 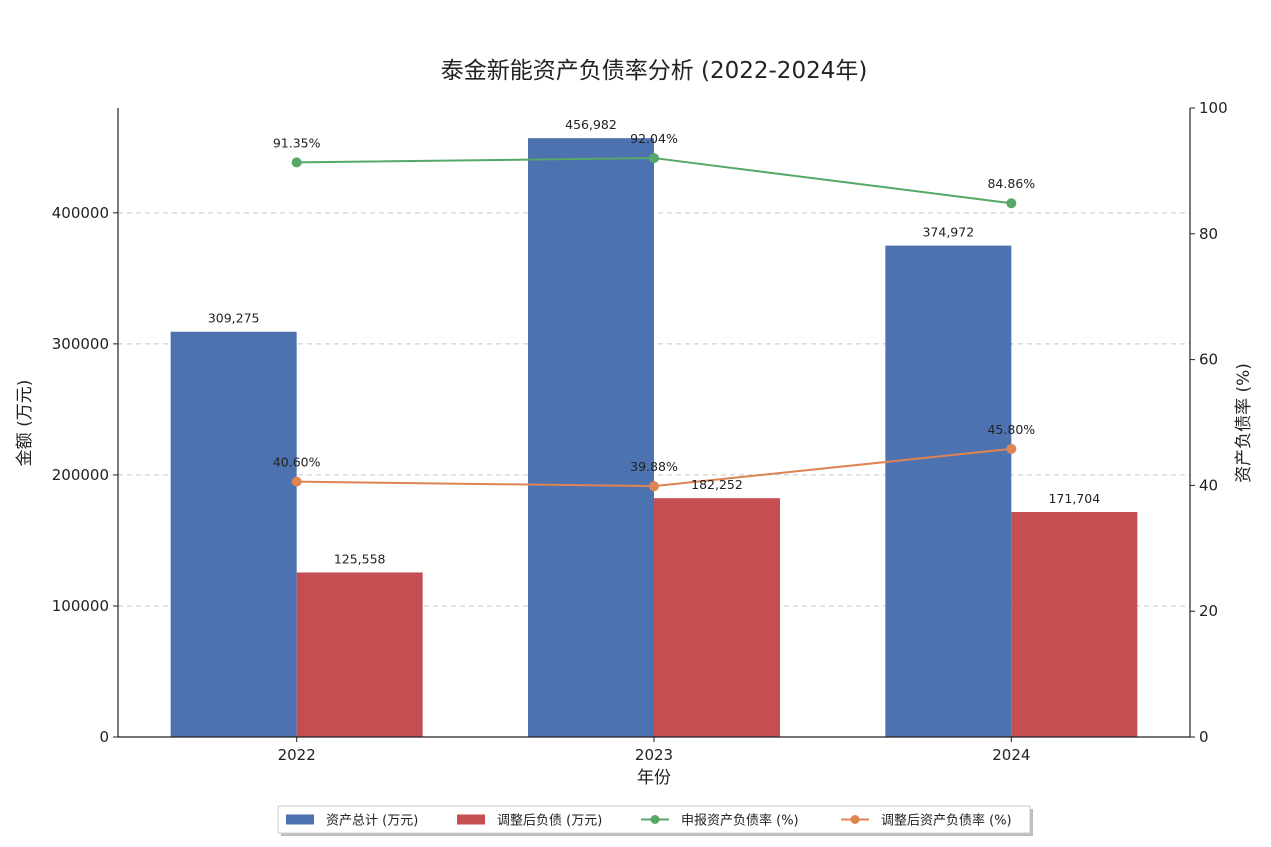 I want to click on y2-tick-label: 100, so click(x=1213, y=108).